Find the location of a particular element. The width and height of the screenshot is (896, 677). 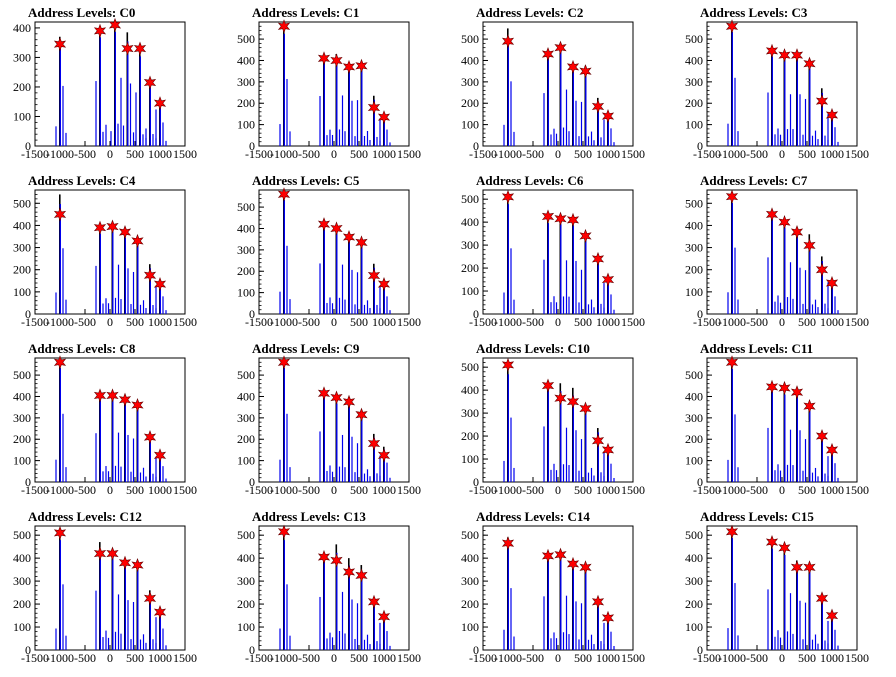

panel-title: Address Levels: C1 is located at coordinates (305, 12).